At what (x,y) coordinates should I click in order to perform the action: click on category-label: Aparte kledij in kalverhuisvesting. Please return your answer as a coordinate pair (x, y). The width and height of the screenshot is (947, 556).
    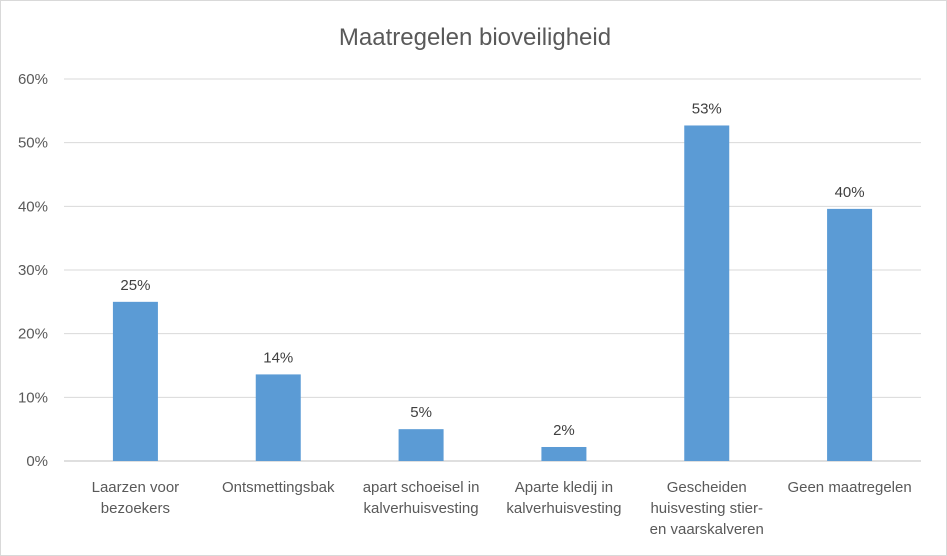
    Looking at the image, I should click on (563, 498).